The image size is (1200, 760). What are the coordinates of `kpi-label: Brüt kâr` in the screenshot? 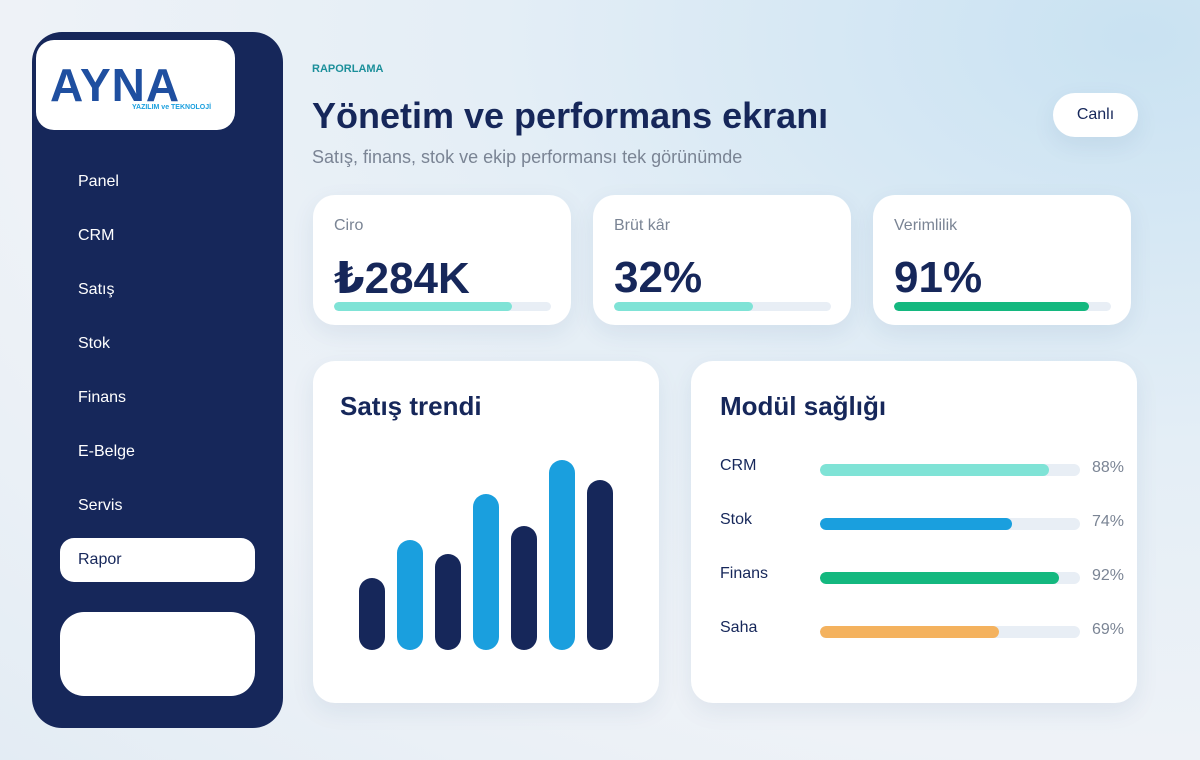 It's located at (642, 225).